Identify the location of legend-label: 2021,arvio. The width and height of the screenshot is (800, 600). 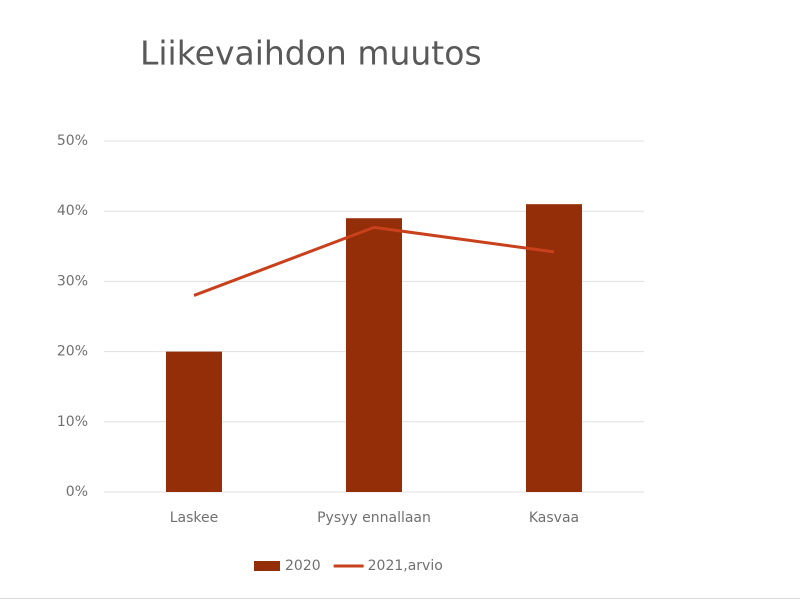
(405, 566).